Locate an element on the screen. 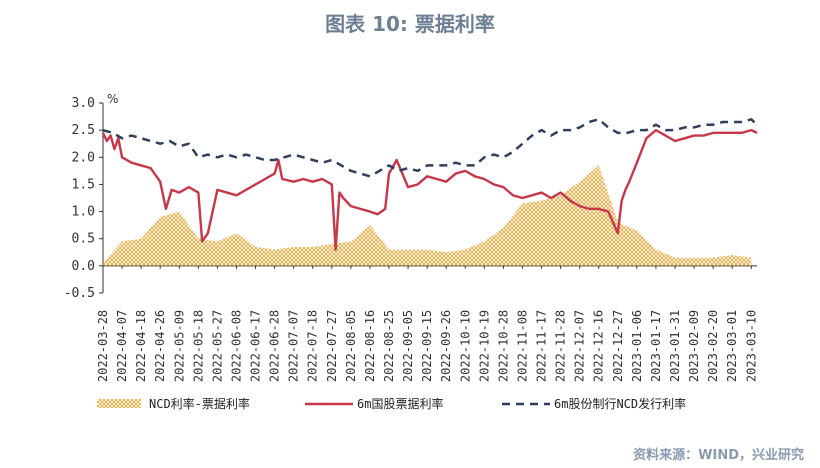 This screenshot has height=468, width=820. x-tick-label: 2022-04-07 is located at coordinates (122, 346).